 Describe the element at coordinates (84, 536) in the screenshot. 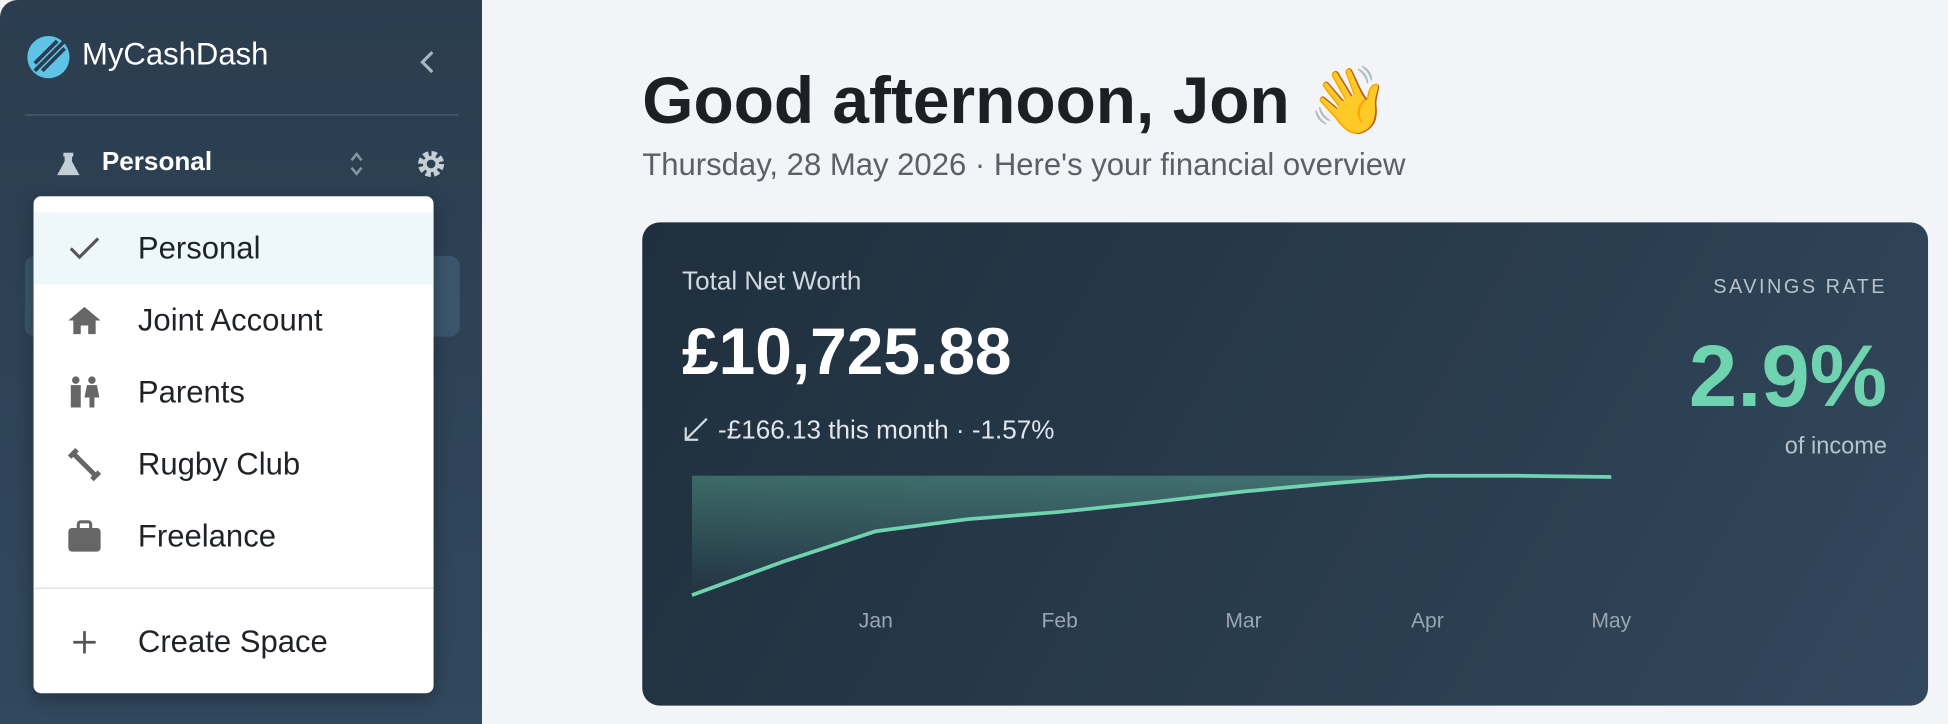

I see `briefcase-icon` at that location.